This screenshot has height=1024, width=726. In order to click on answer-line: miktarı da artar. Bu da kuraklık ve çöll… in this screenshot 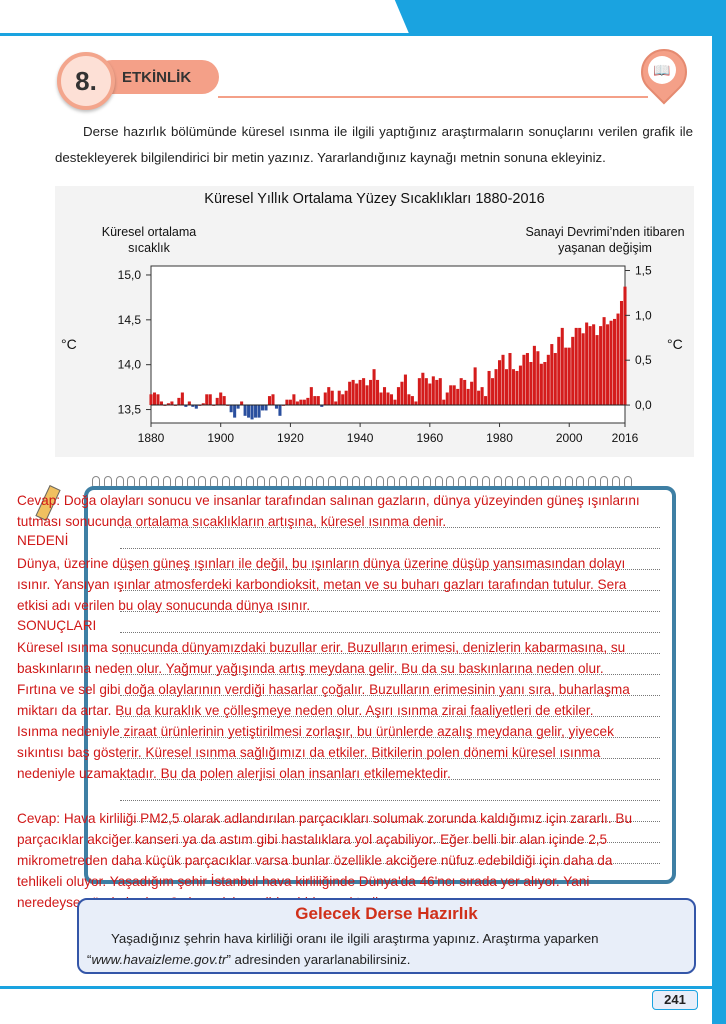, I will do `click(305, 710)`.